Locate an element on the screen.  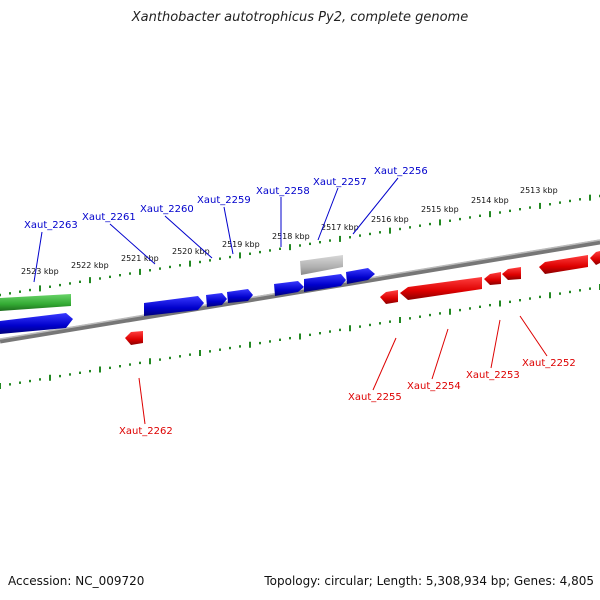
reverse-leader-lines is located at coordinates (343, 370).